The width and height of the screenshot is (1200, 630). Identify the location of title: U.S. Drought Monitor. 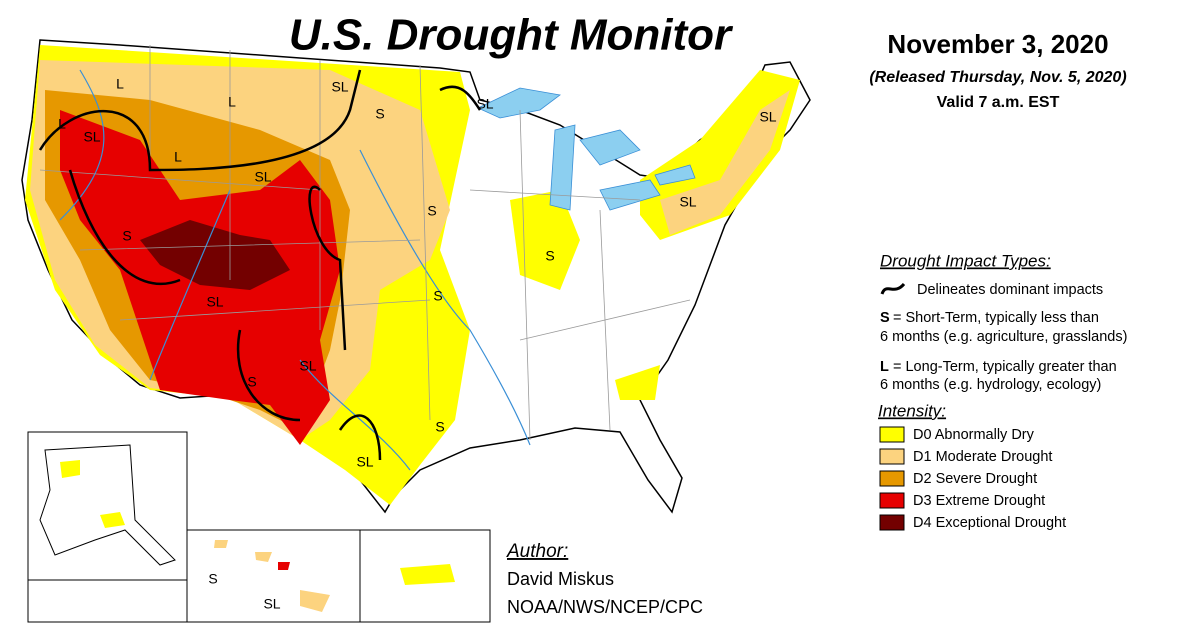
(511, 35).